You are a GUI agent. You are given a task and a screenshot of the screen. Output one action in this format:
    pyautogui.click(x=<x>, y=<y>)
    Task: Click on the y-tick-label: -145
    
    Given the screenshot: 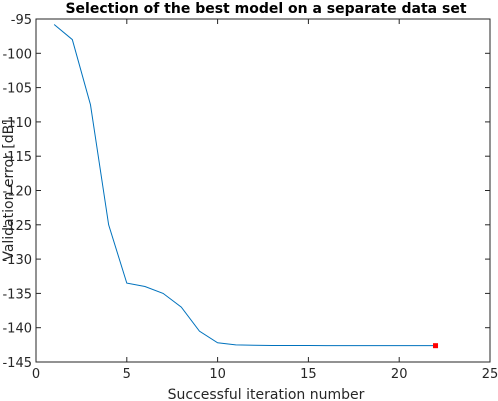 What is the action you would take?
    pyautogui.click(x=17, y=363)
    